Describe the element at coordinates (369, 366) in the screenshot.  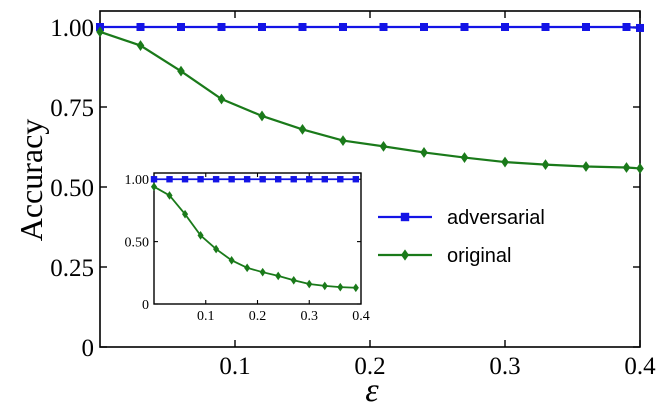
I see `x-tick-label: 0.2` at that location.